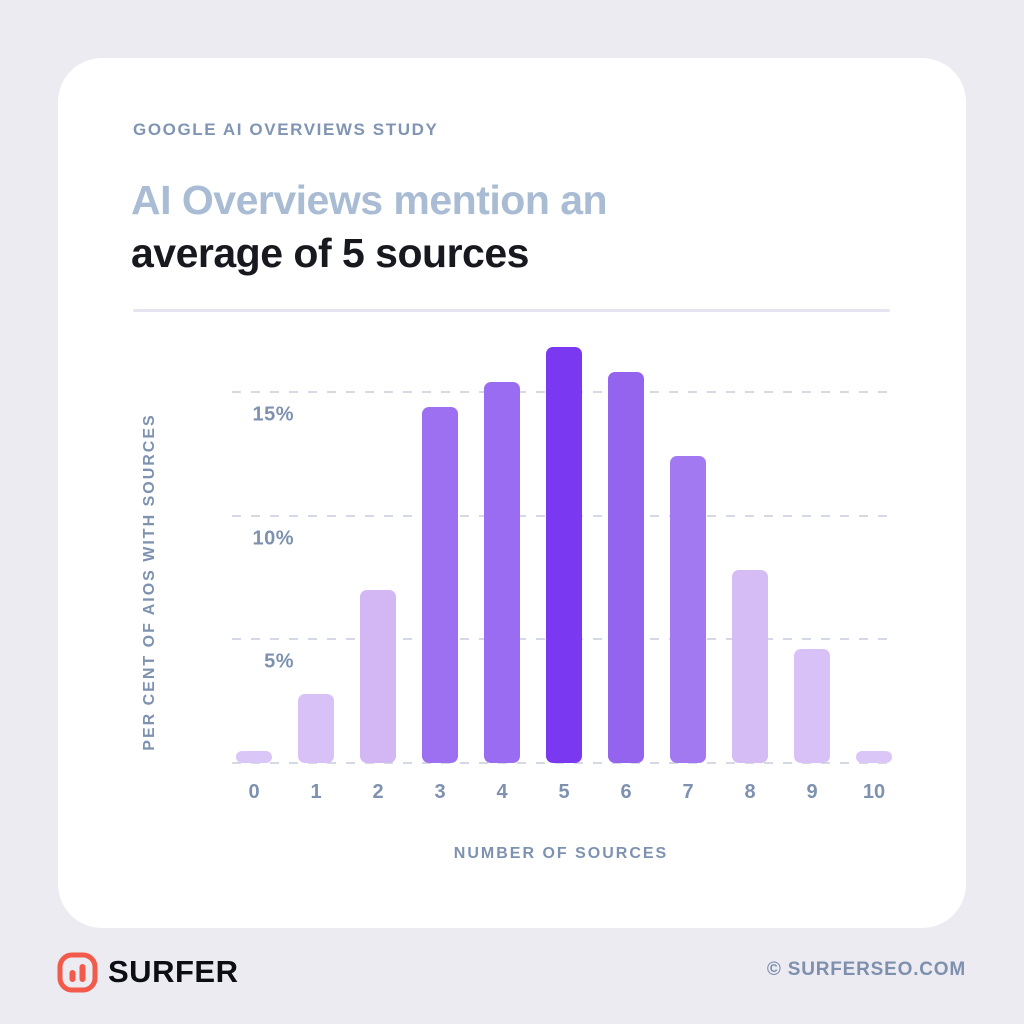 The width and height of the screenshot is (1024, 1024). What do you see at coordinates (866, 969) in the screenshot?
I see `copyright-credit: © SURFERSEO.COM` at bounding box center [866, 969].